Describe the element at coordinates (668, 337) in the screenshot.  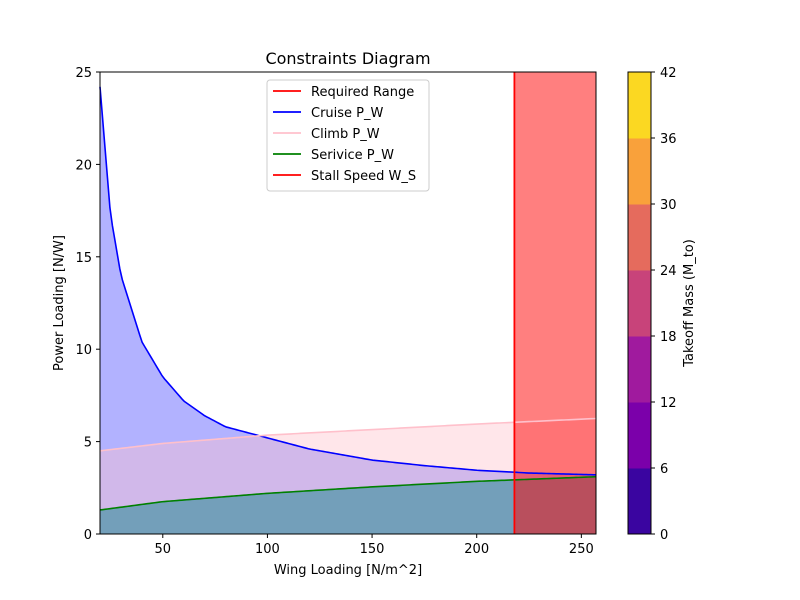
I see `colorbar-tick-label: 18` at that location.